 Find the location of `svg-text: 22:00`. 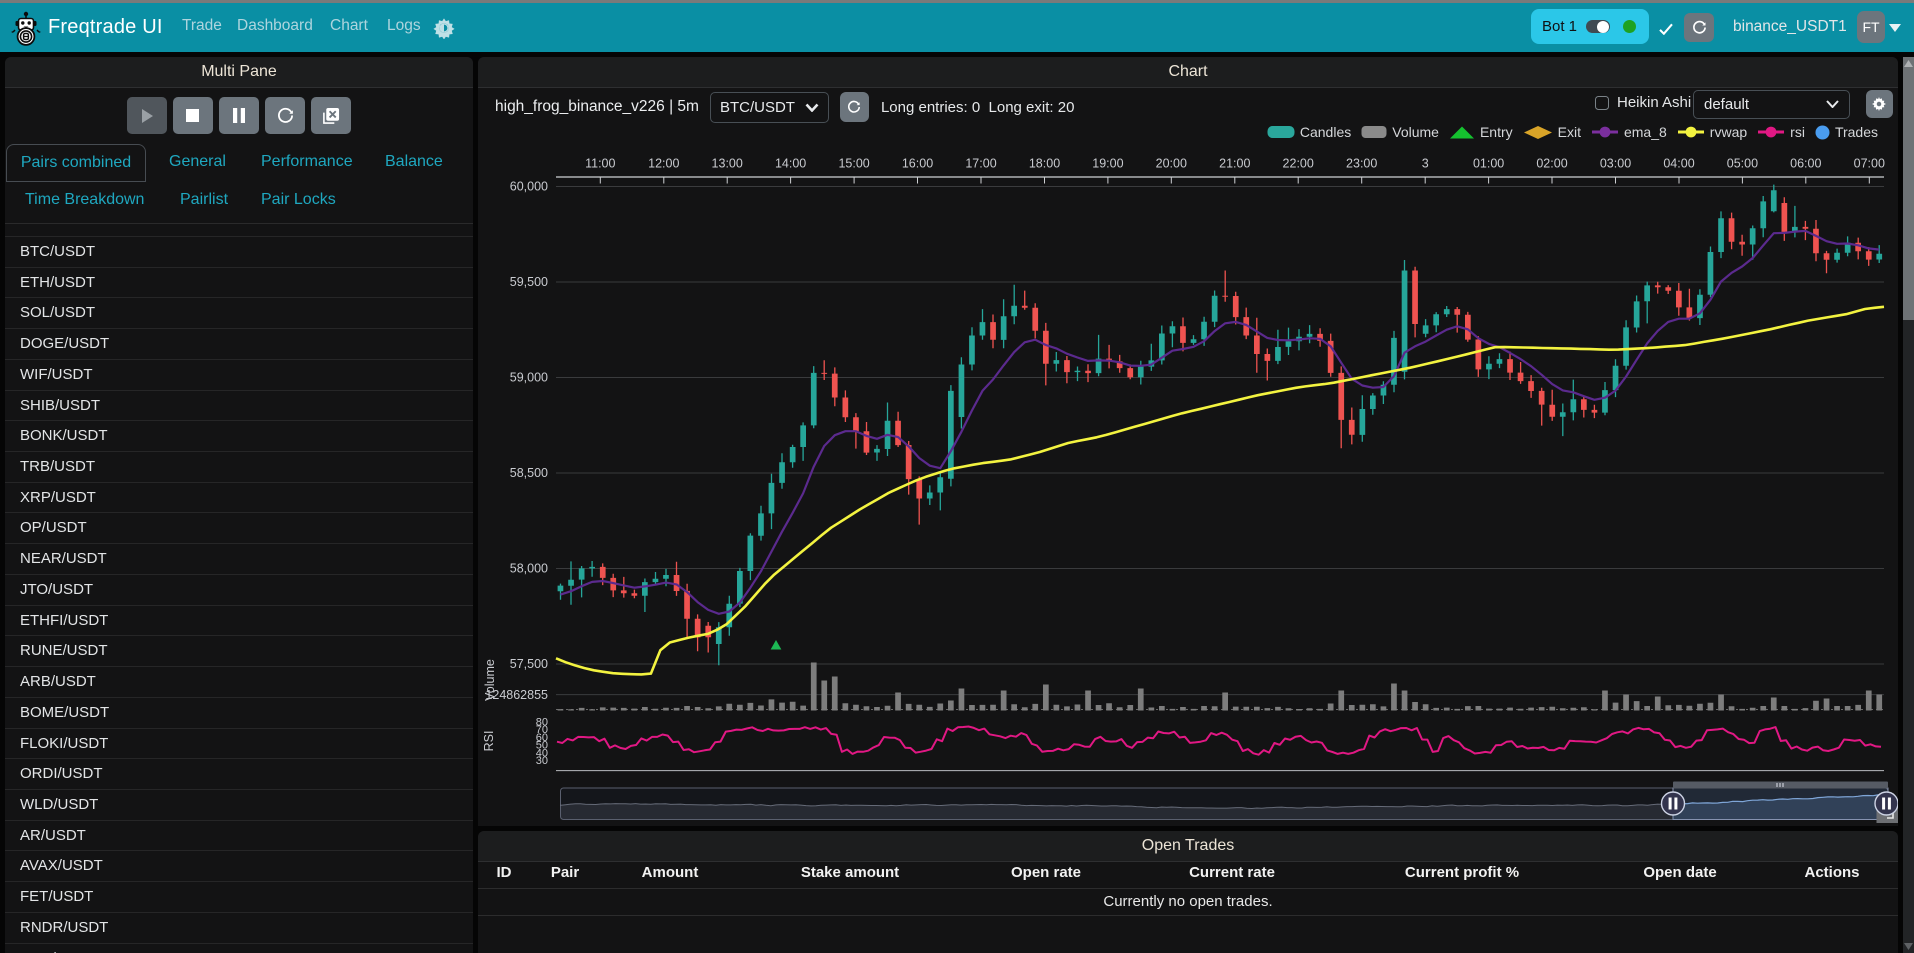

svg-text: 22:00 is located at coordinates (1298, 164).